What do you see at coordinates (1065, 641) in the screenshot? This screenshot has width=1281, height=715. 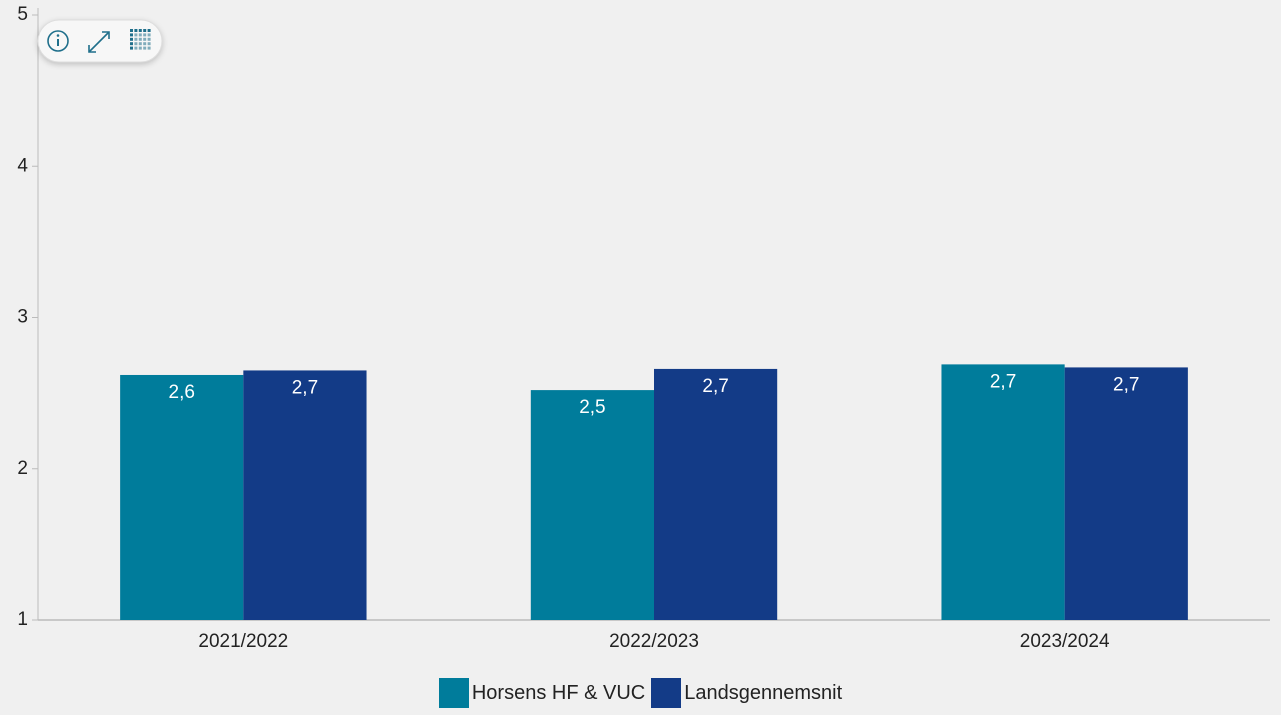 I see `x-tick-label: 2023/2024` at bounding box center [1065, 641].